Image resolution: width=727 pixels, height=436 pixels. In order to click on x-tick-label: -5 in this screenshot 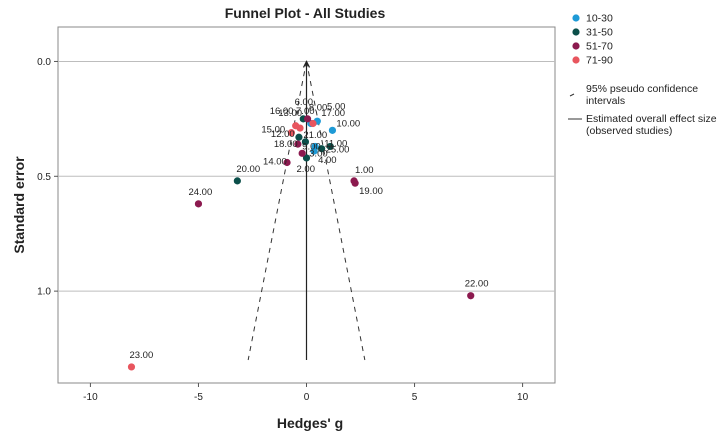, I will do `click(198, 397)`.